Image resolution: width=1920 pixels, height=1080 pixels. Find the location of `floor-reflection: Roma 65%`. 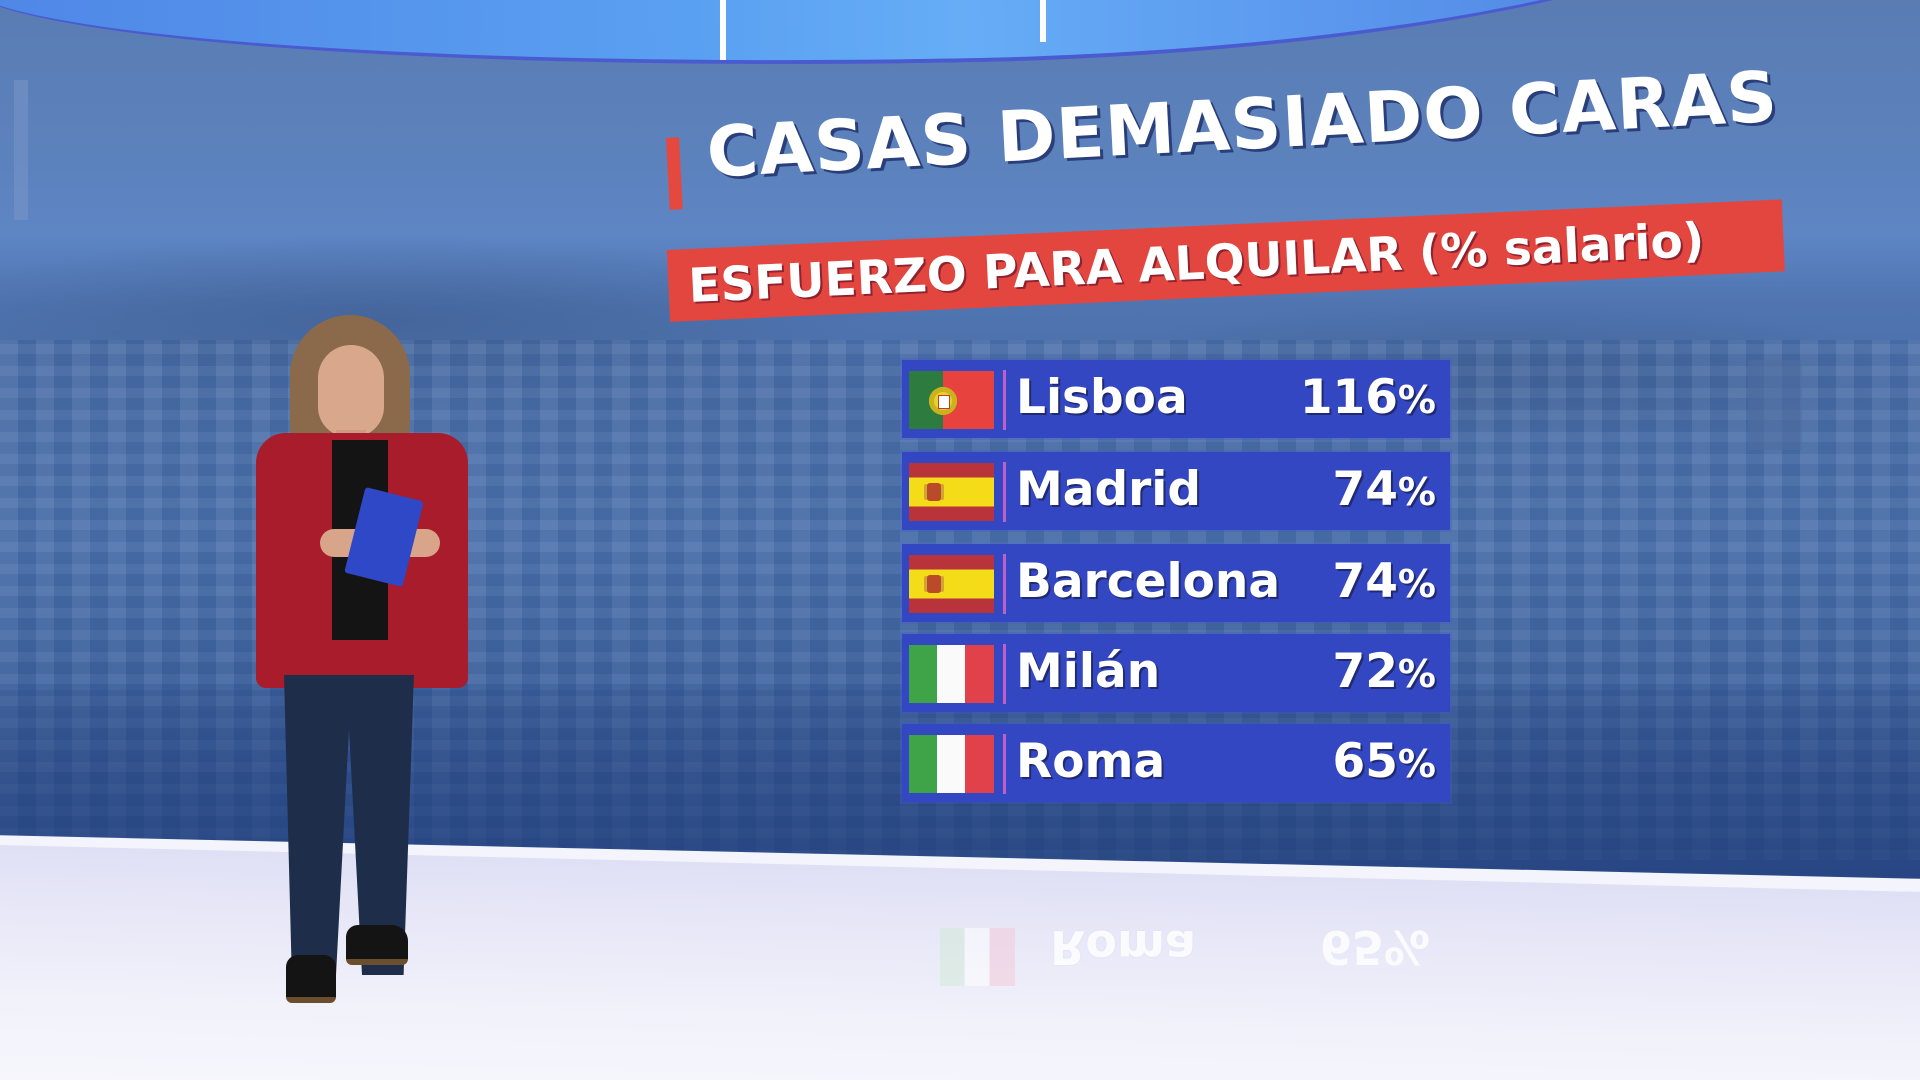

floor-reflection: Roma 65% is located at coordinates (1190, 950).